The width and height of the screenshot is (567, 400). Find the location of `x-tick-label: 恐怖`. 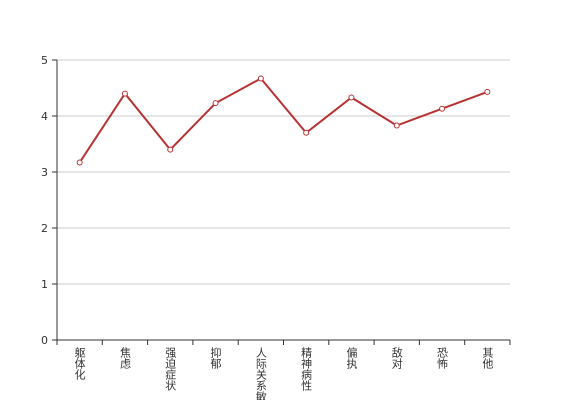

x-tick-label: 恐怖 is located at coordinates (442, 358).